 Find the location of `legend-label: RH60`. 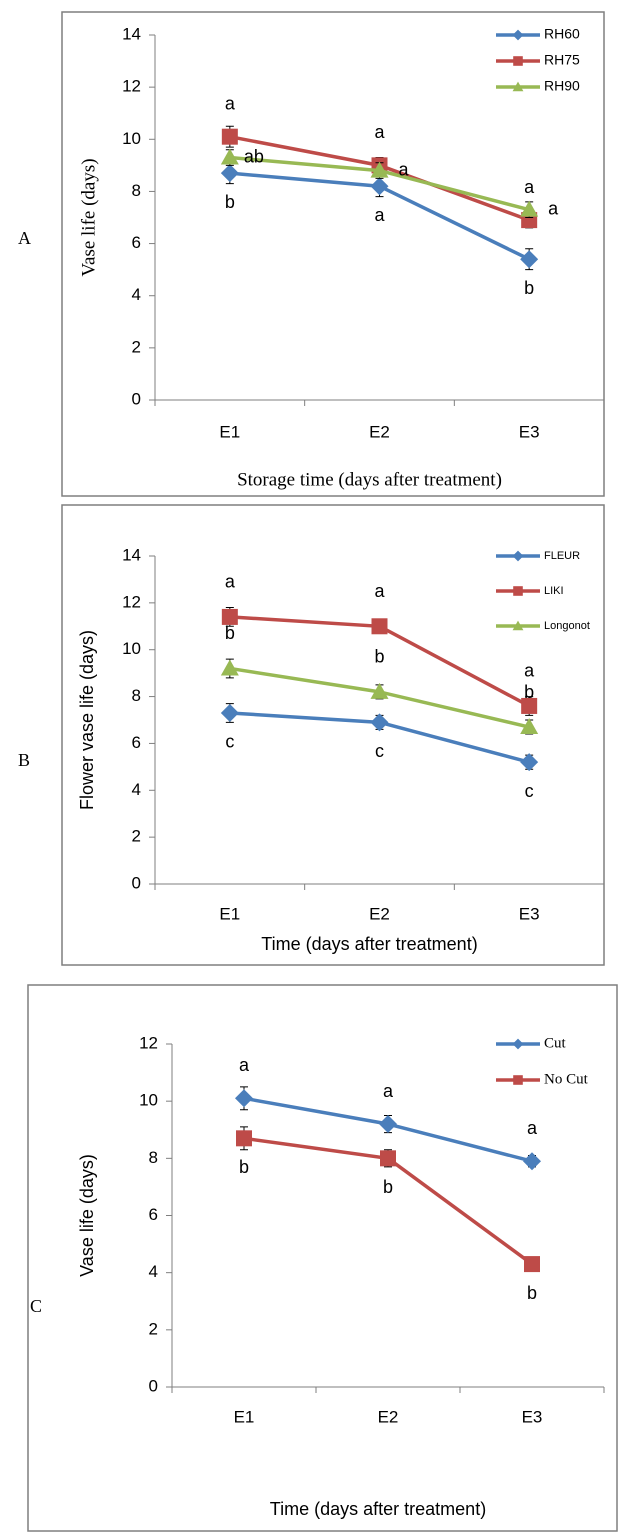

legend-label: RH60 is located at coordinates (562, 34).